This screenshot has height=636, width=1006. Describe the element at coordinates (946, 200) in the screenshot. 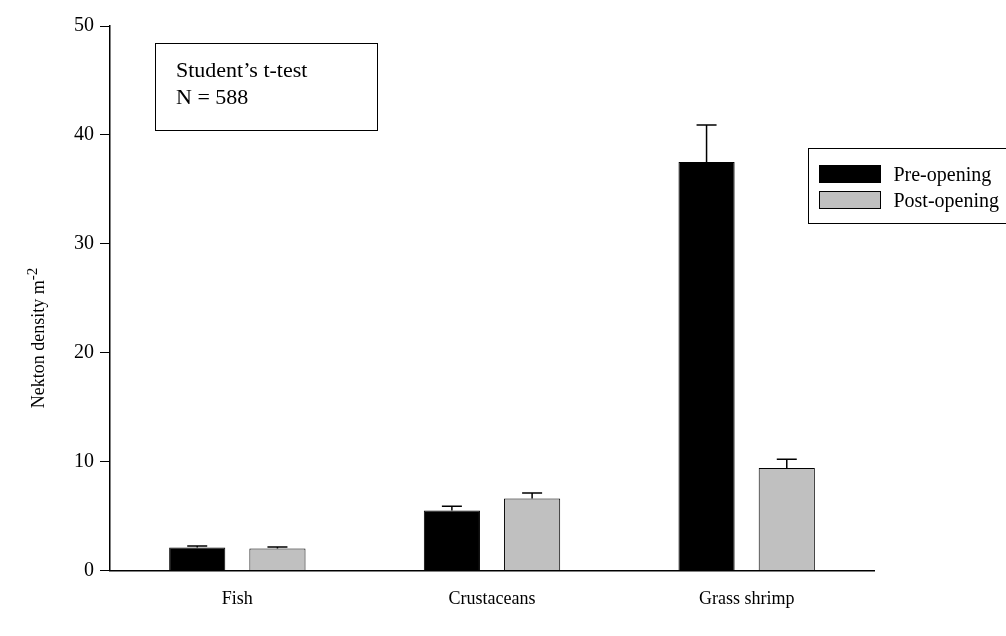

I see `legend-label: Post-opening` at that location.